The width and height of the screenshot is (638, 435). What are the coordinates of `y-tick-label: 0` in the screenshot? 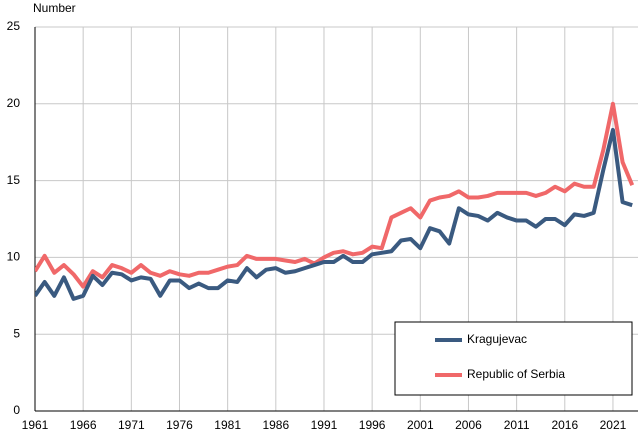 It's located at (16, 410).